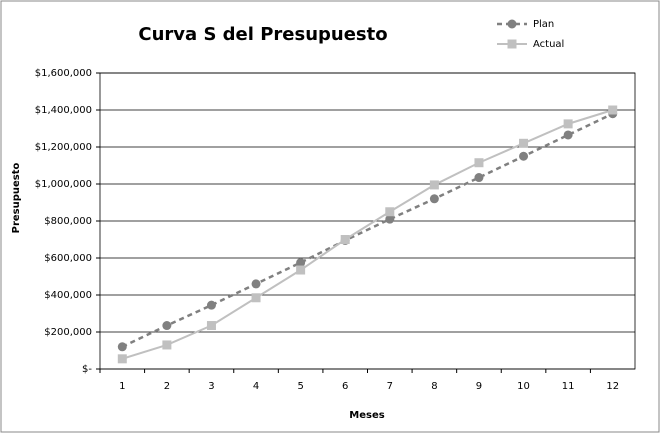 This screenshot has height=440, width=661. I want to click on chart-title: Curva S del Presupuesto, so click(262, 34).